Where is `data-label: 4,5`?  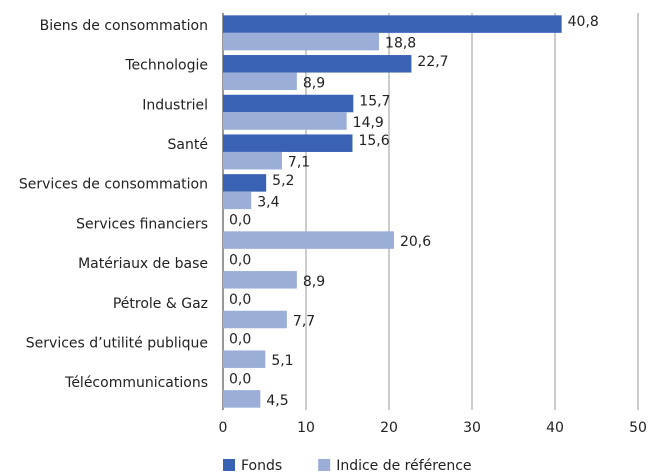 data-label: 4,5 is located at coordinates (277, 401).